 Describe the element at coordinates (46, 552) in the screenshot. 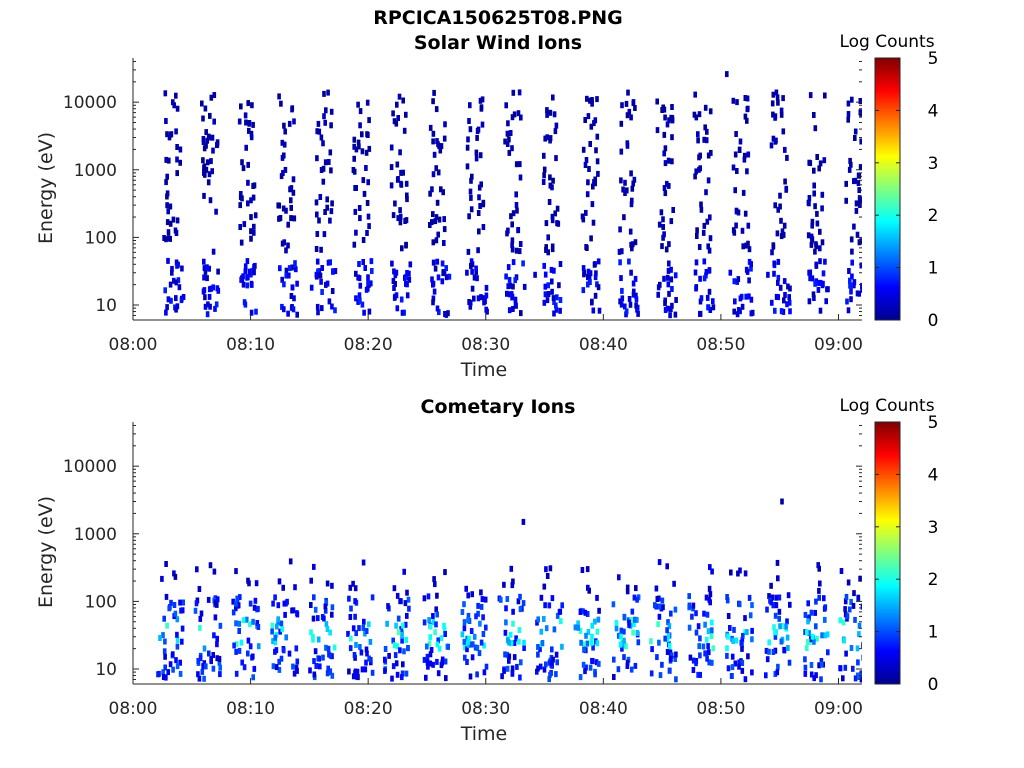

I see `cometary-ylabel: Energy (eV)` at that location.